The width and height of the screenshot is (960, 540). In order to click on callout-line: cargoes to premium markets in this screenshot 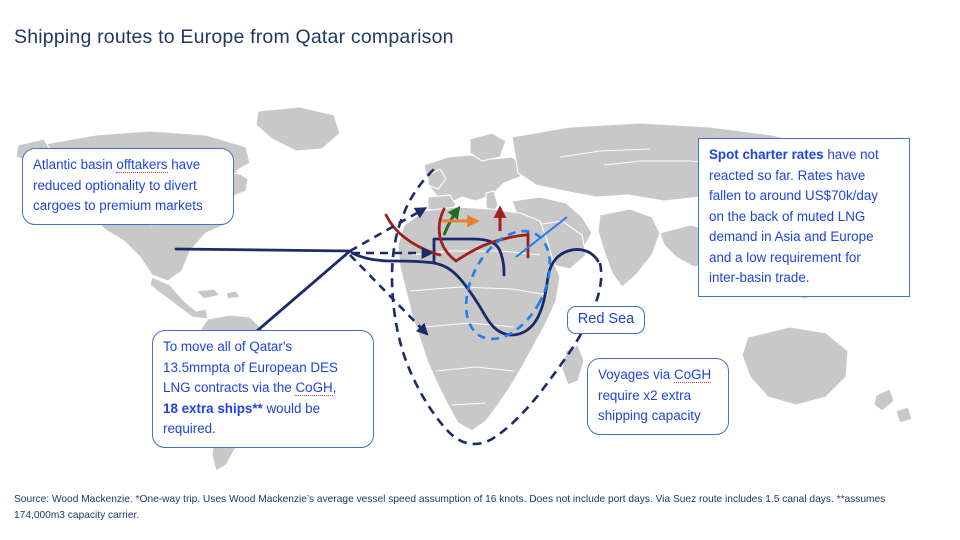, I will do `click(128, 206)`.